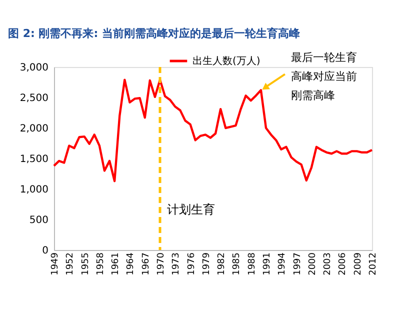 This screenshot has height=325, width=402. Describe the element at coordinates (45, 251) in the screenshot. I see `y-tick-label: 0` at that location.